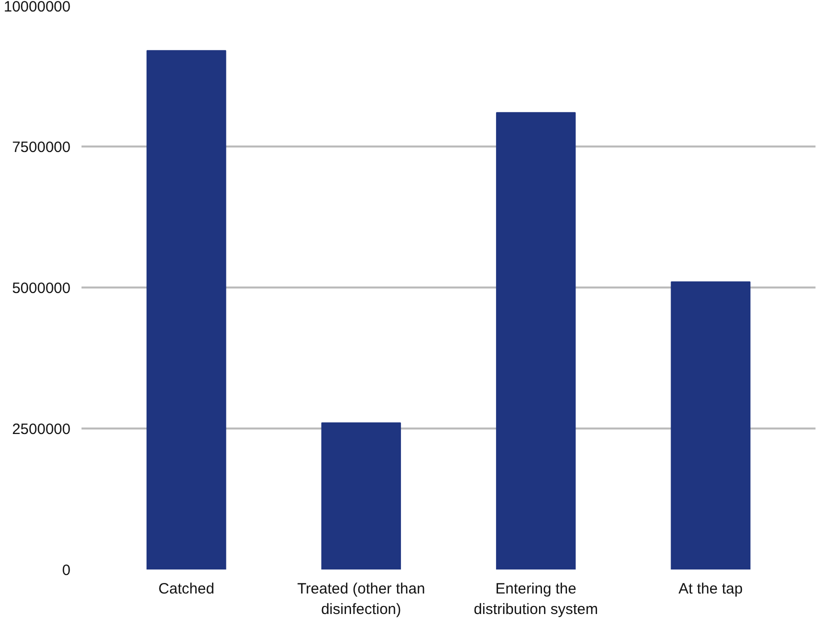 This screenshot has height=628, width=829. Describe the element at coordinates (361, 599) in the screenshot. I see `x-tick-label: Treated (other than disinfection)` at that location.